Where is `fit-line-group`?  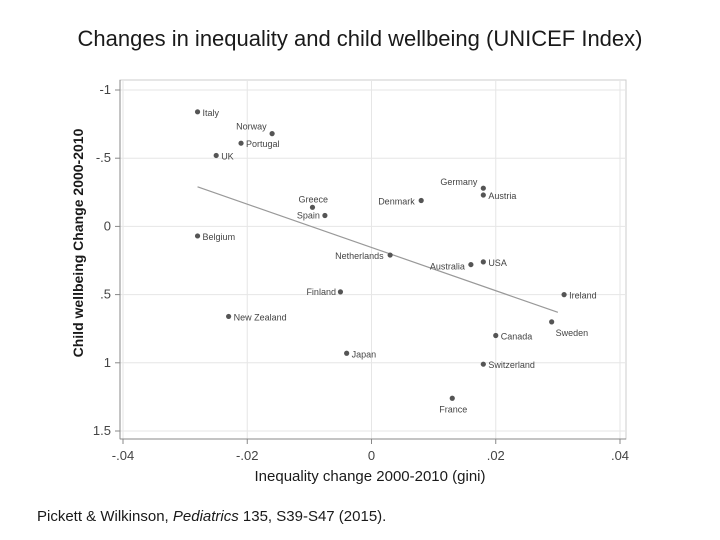
fit-line-group is located at coordinates (378, 249).